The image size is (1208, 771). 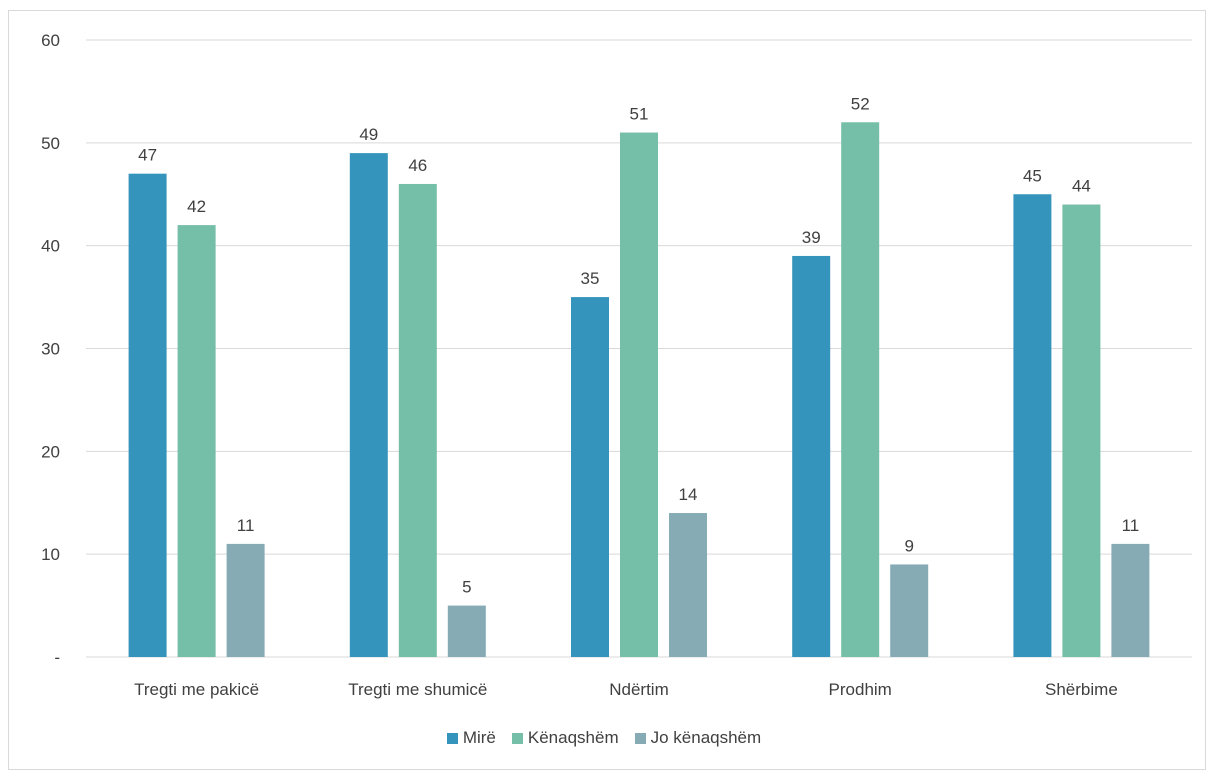 What do you see at coordinates (639, 114) in the screenshot?
I see `data-label: 51` at bounding box center [639, 114].